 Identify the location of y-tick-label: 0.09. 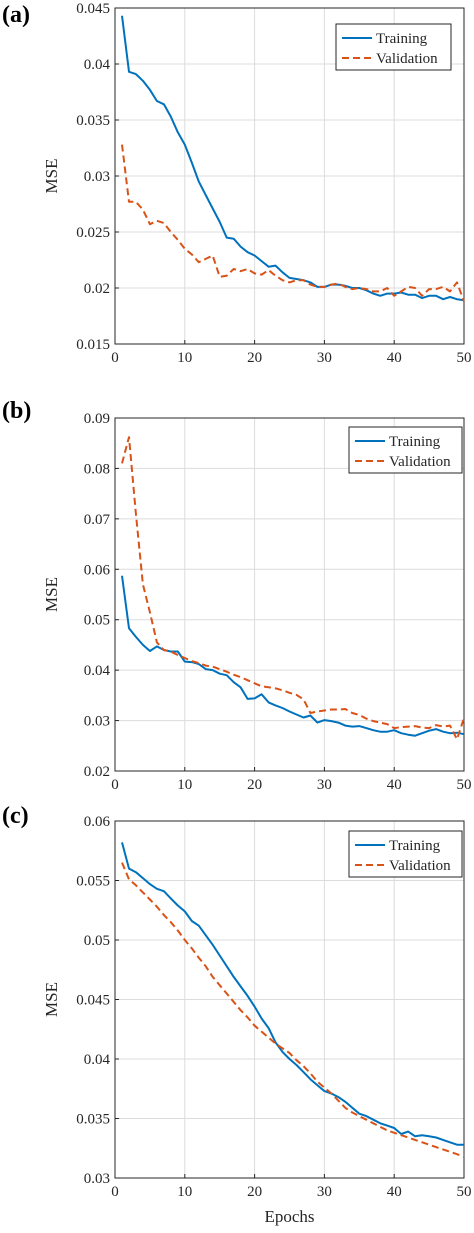
(97, 419).